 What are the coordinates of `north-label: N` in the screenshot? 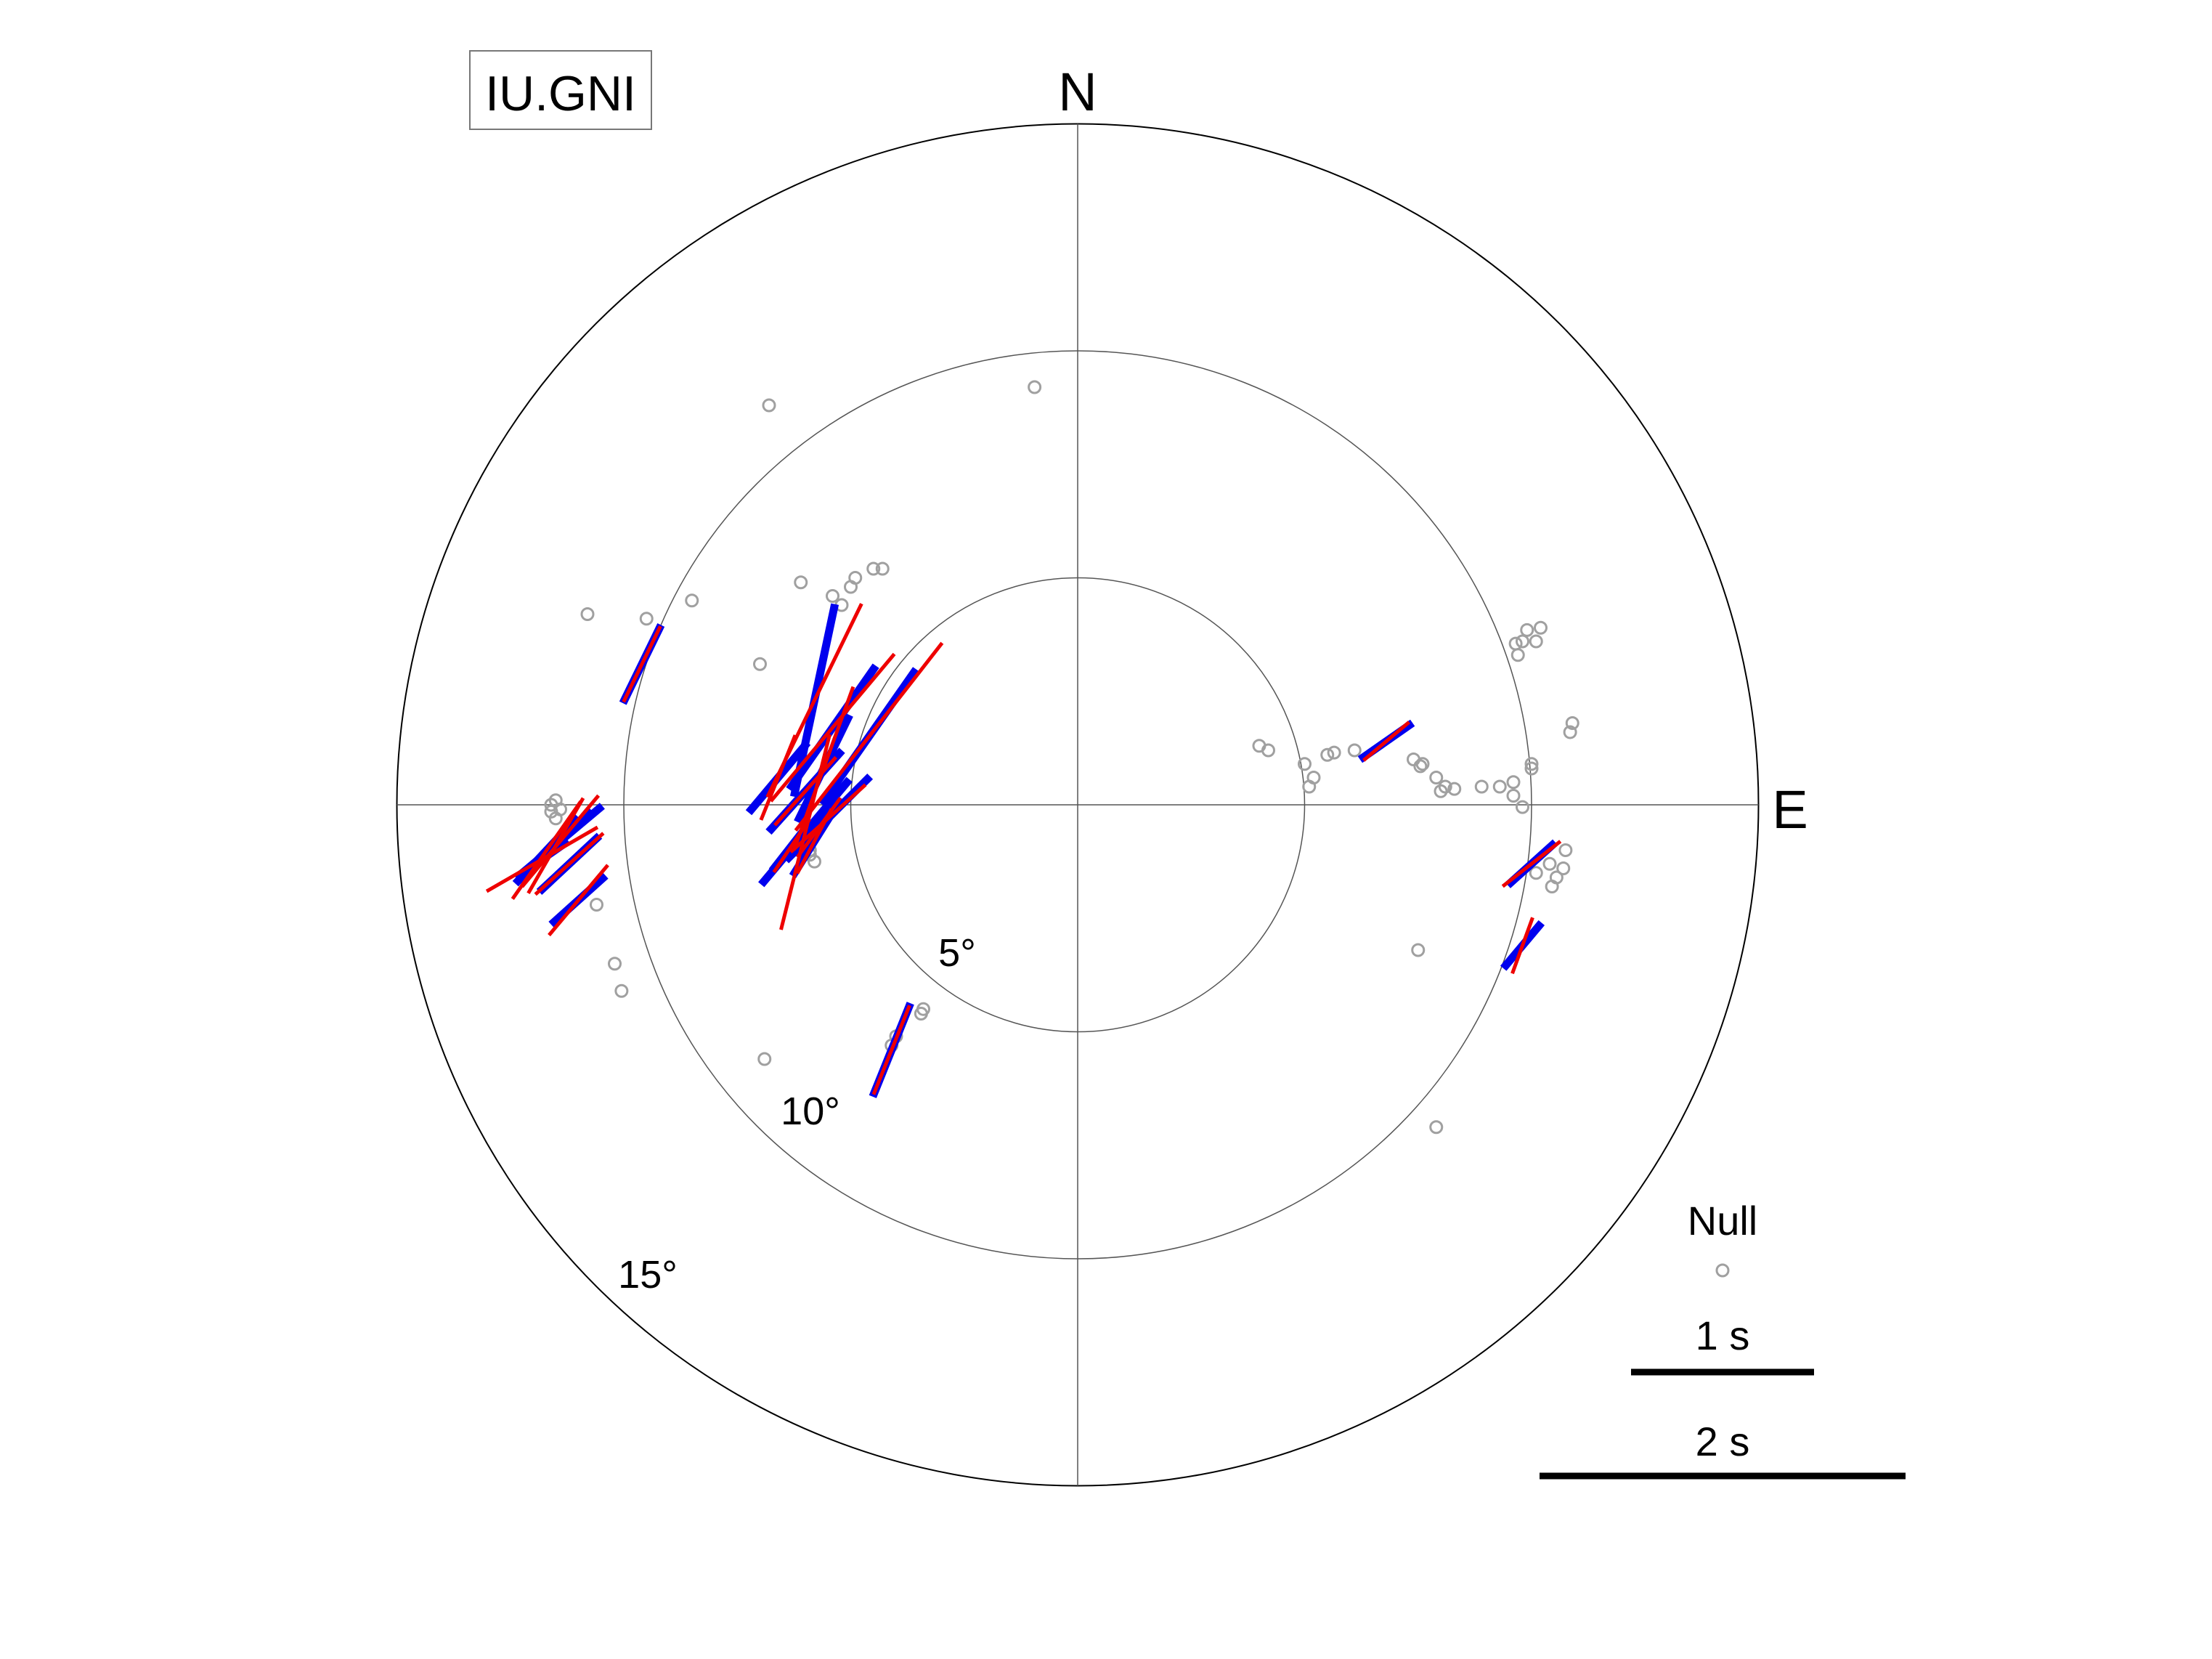 It's located at (1077, 92).